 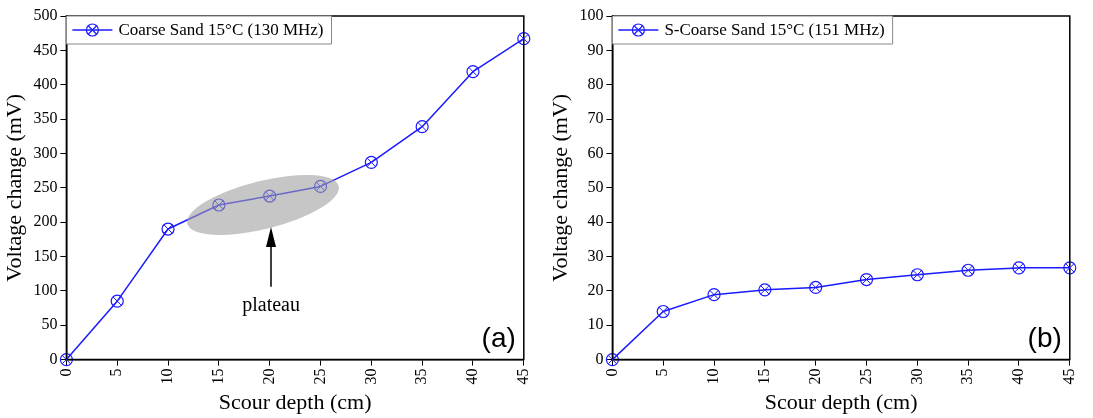 What do you see at coordinates (595, 152) in the screenshot?
I see `y-tick-label: 60` at bounding box center [595, 152].